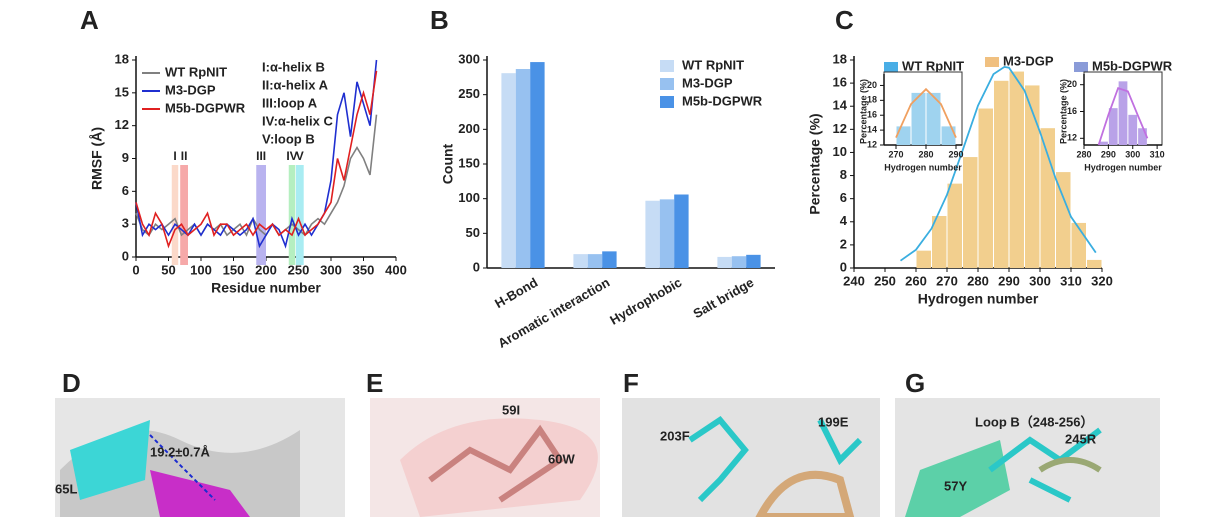 The image size is (1213, 517). What do you see at coordinates (844, 220) in the screenshot?
I see `y-tick-label: 4` at bounding box center [844, 220].